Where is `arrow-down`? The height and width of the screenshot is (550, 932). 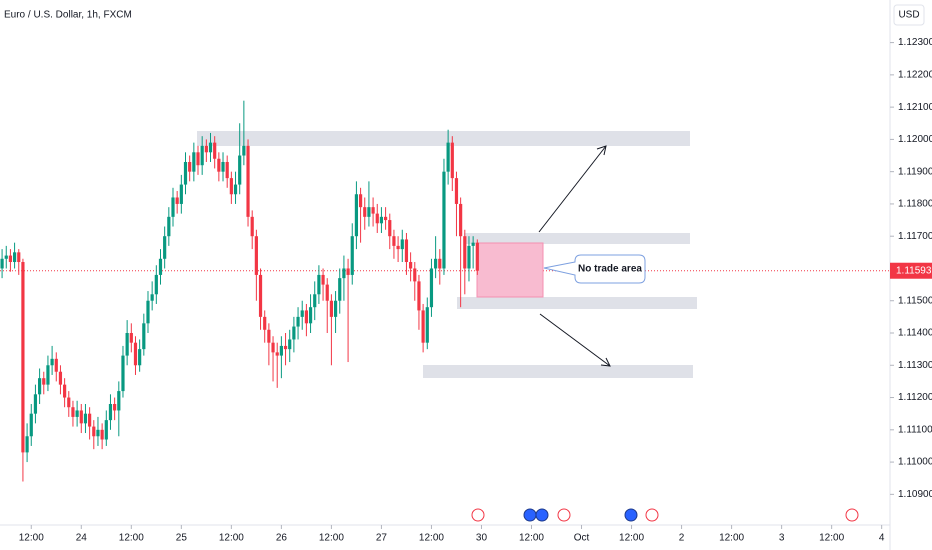
arrow-down is located at coordinates (575, 340).